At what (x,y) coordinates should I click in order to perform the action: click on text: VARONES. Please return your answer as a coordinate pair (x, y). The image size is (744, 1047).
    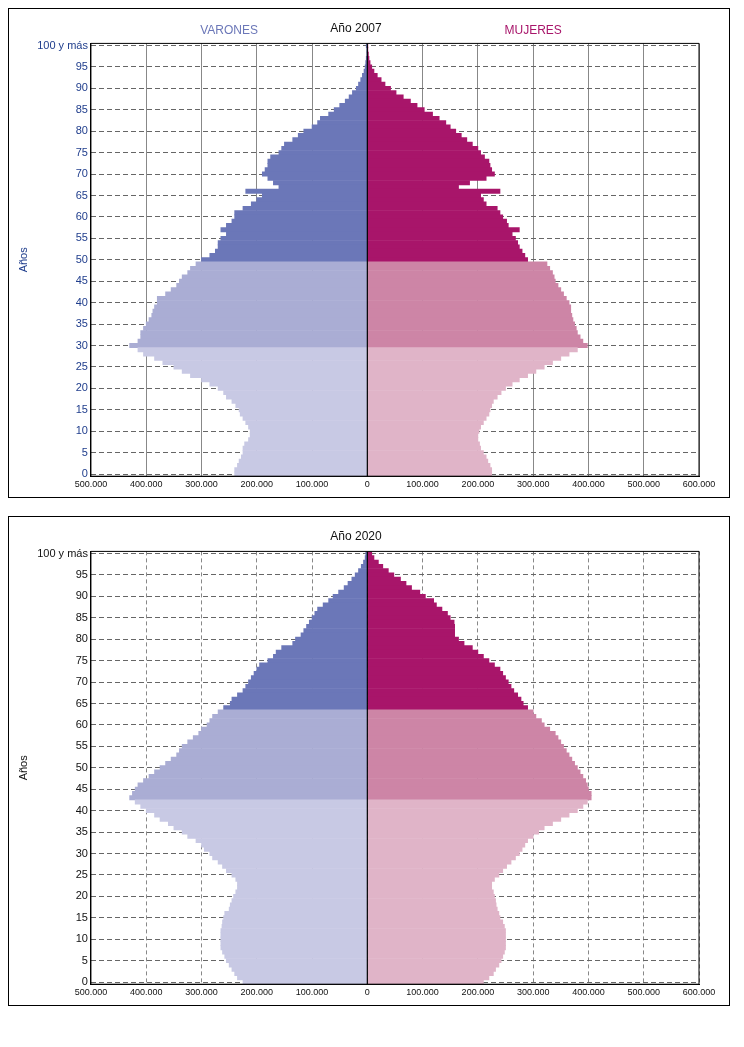
    Looking at the image, I should click on (229, 29).